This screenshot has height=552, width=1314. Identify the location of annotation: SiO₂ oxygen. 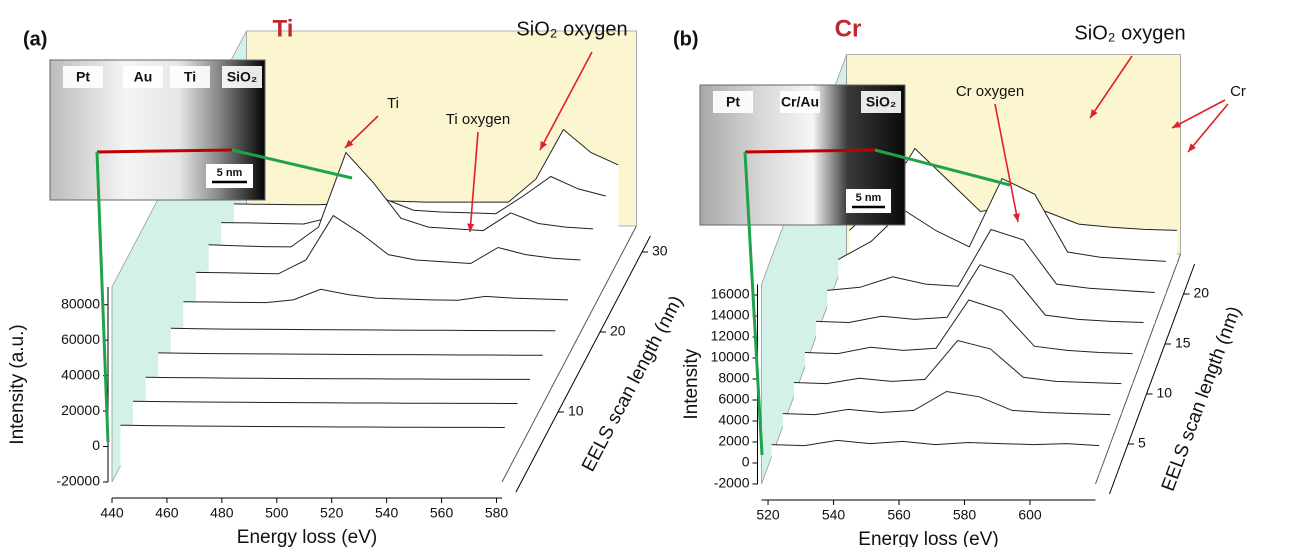
(1129, 33).